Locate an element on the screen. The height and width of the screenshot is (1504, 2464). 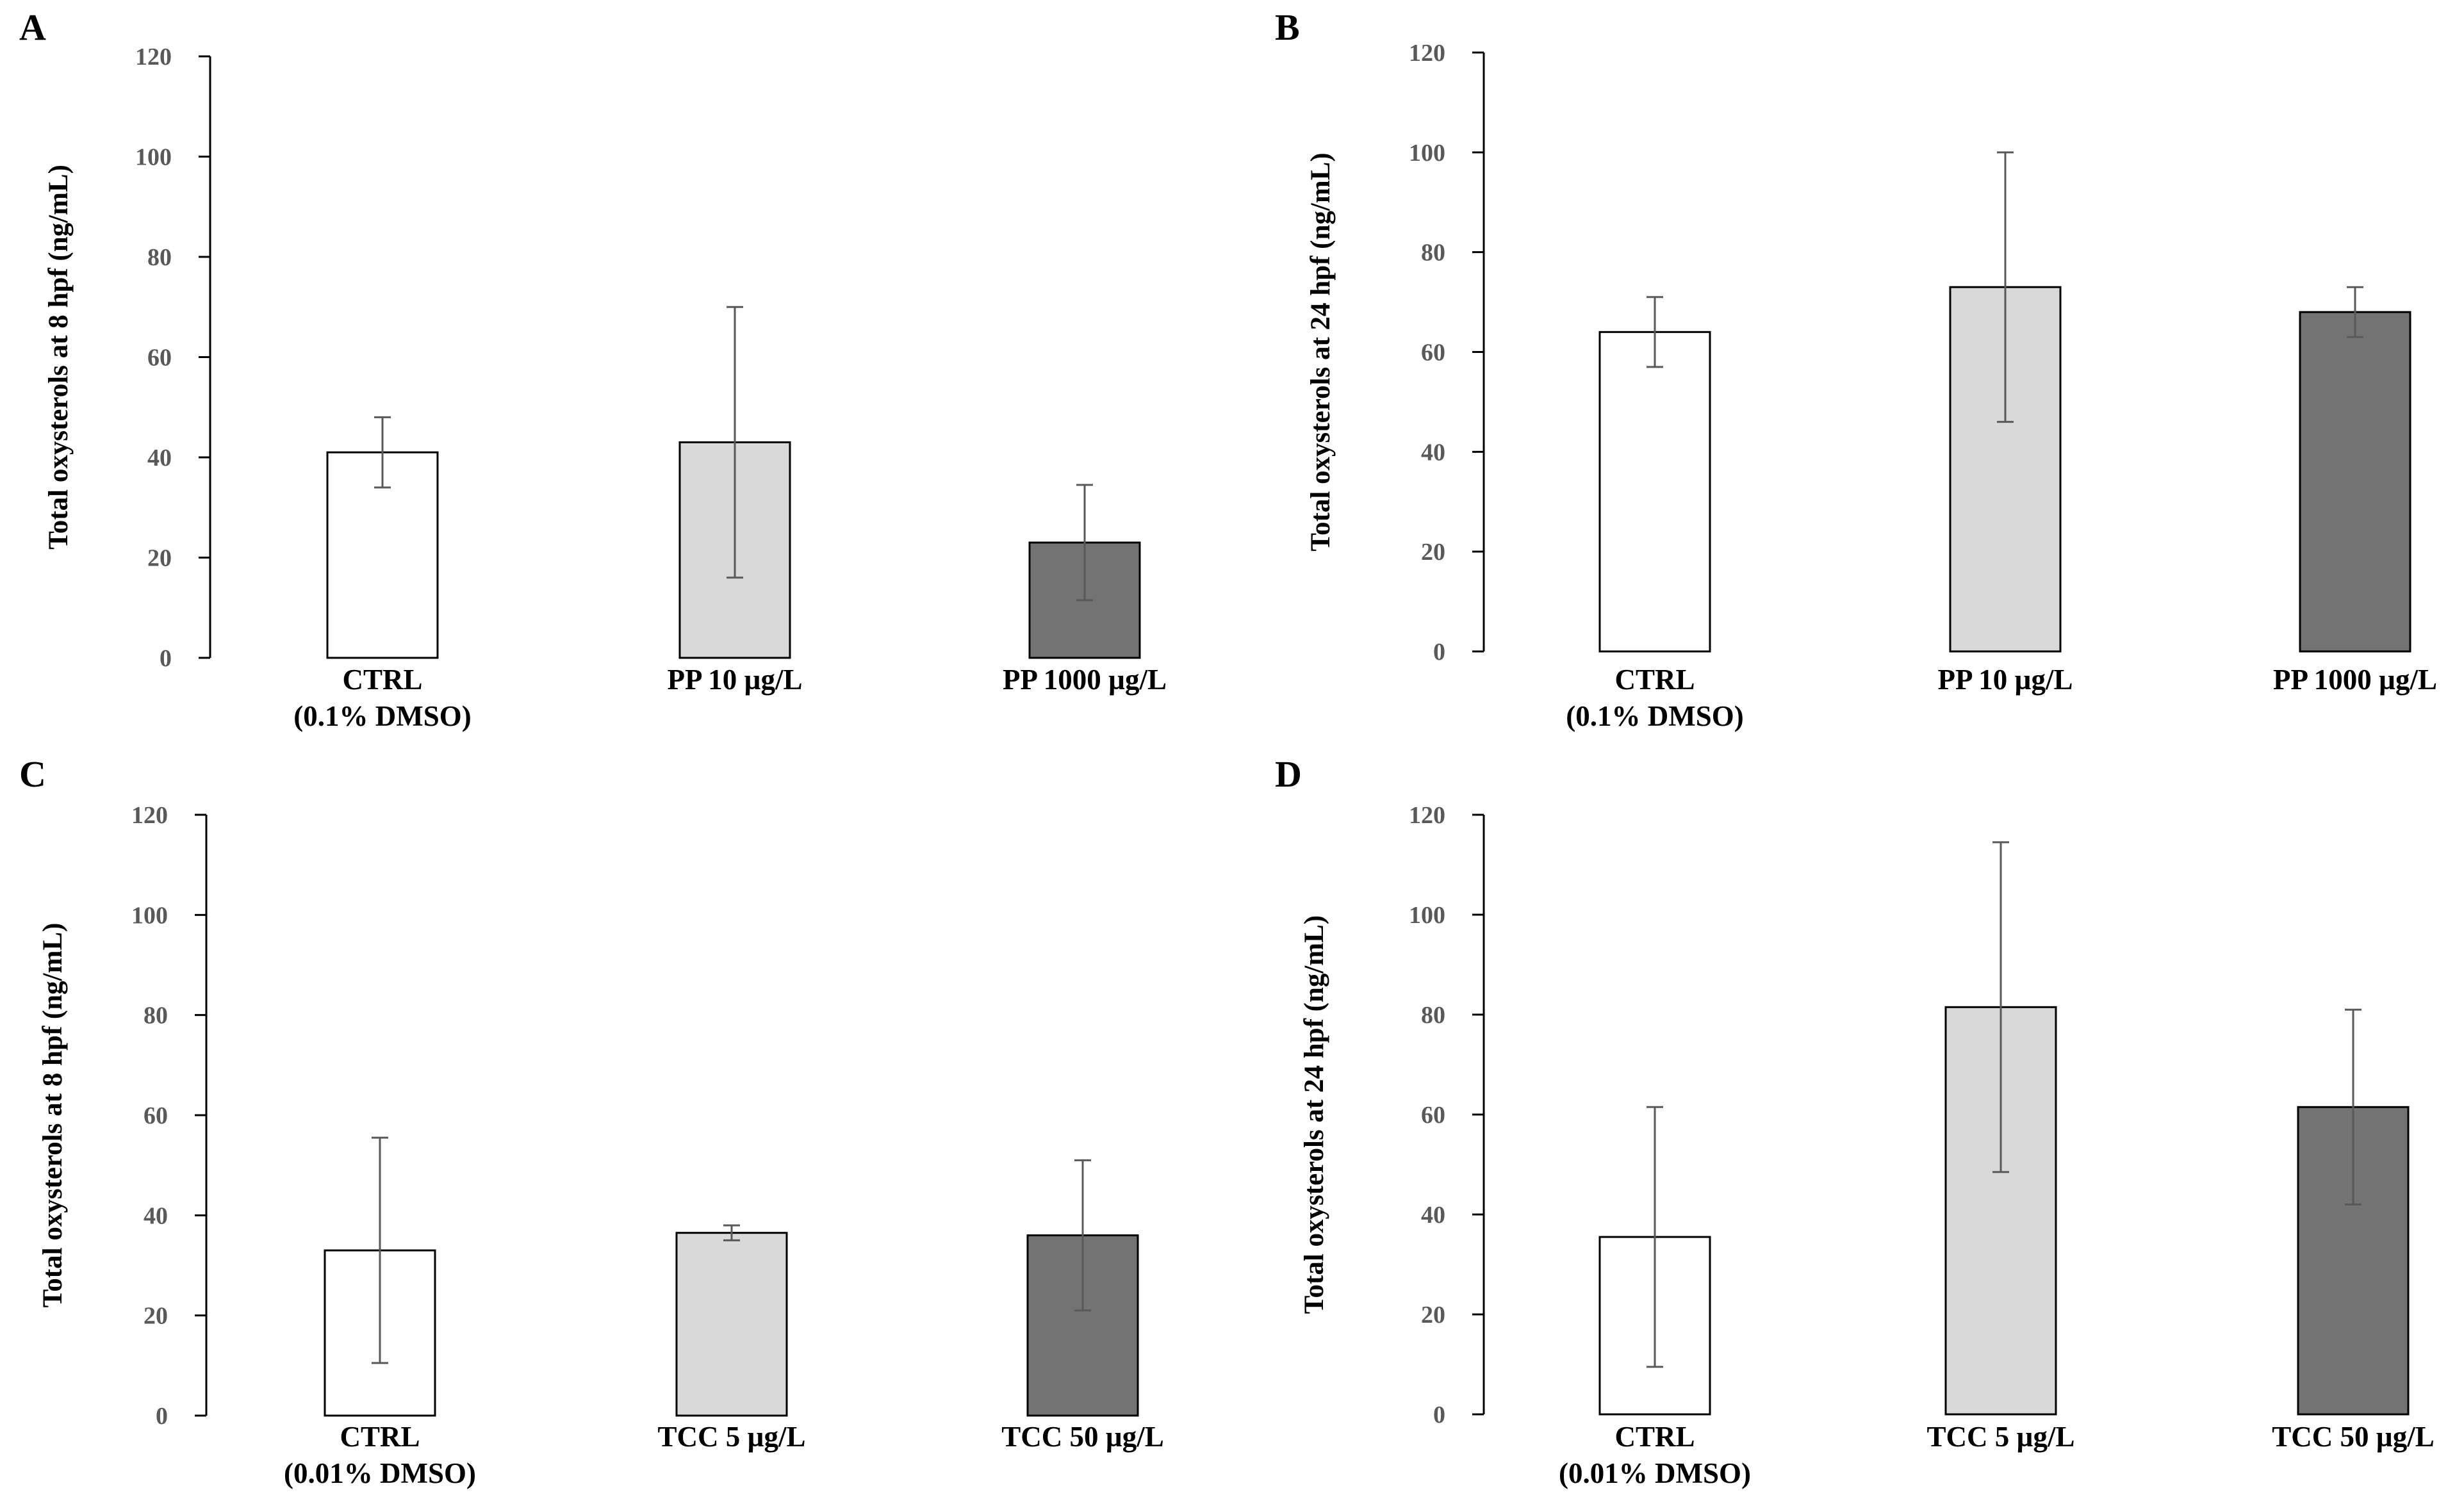
panel-letter: D is located at coordinates (1288, 774).